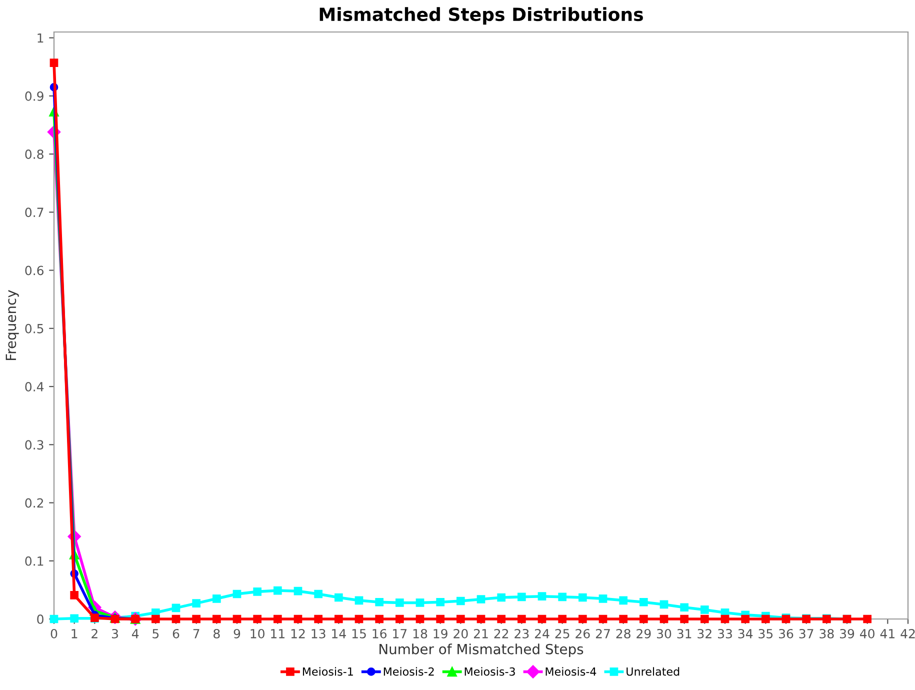 This screenshot has width=915, height=690. What do you see at coordinates (571, 671) in the screenshot?
I see `legend-label: Meiosis-4` at bounding box center [571, 671].